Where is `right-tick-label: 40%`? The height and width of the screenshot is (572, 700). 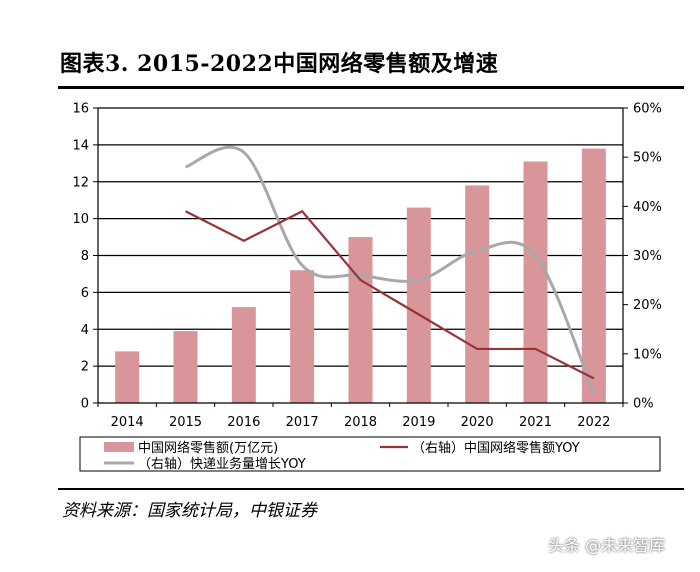
right-tick-label: 40% is located at coordinates (647, 207).